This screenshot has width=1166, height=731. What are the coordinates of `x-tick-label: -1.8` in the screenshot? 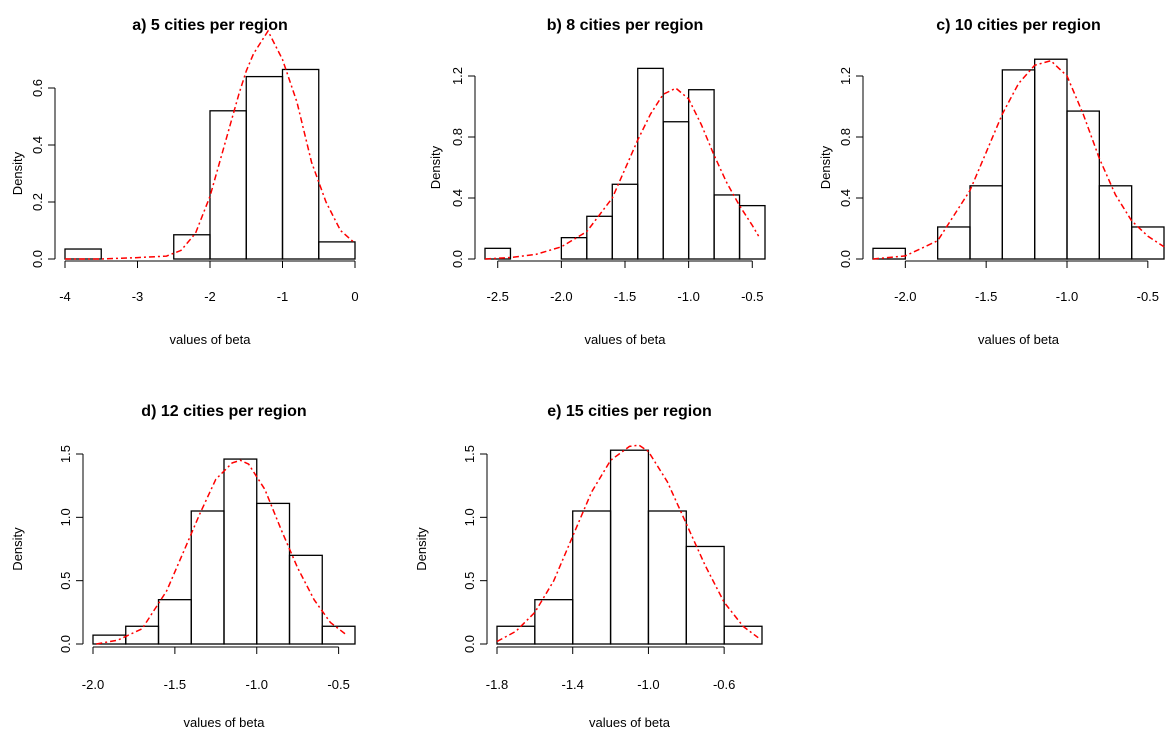 It's located at (497, 684).